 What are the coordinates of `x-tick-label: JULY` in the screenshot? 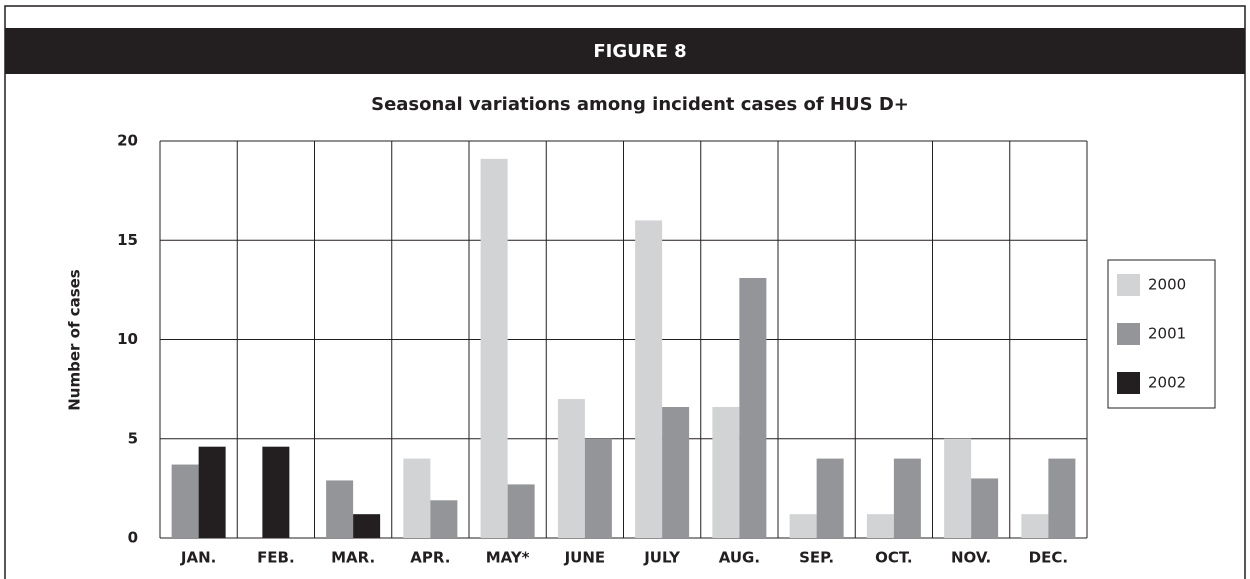 It's located at (662, 558).